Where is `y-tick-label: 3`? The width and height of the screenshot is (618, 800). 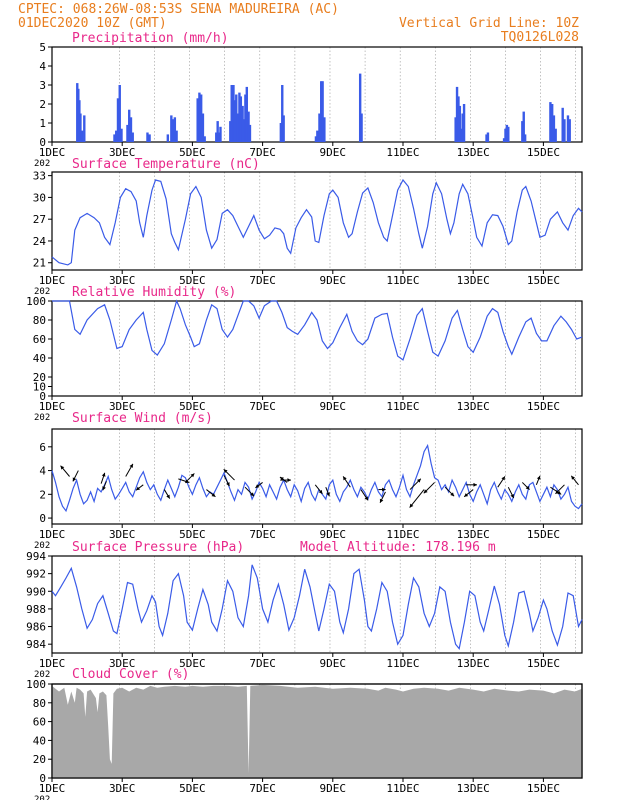
y-tick-label: 3 is located at coordinates (42, 85).